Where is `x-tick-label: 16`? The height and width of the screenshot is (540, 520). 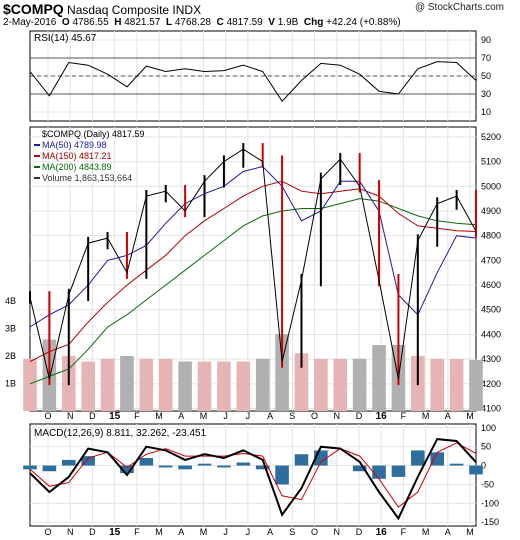 x-tick-label: 16 is located at coordinates (382, 532).